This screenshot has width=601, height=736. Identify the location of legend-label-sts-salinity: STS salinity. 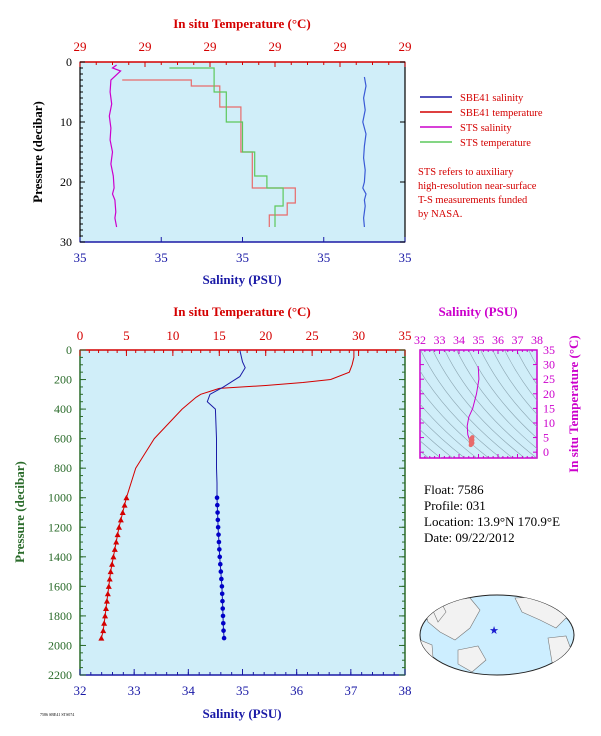
(486, 128).